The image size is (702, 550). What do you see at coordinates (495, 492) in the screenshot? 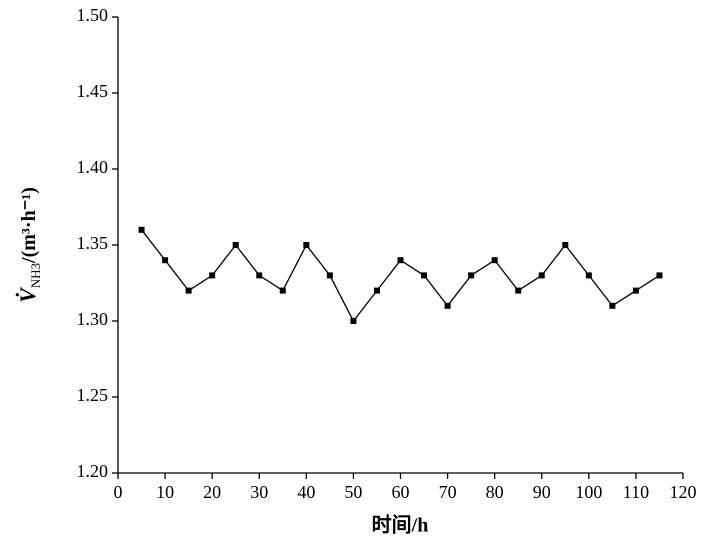
I see `x-tick-label: 80` at bounding box center [495, 492].